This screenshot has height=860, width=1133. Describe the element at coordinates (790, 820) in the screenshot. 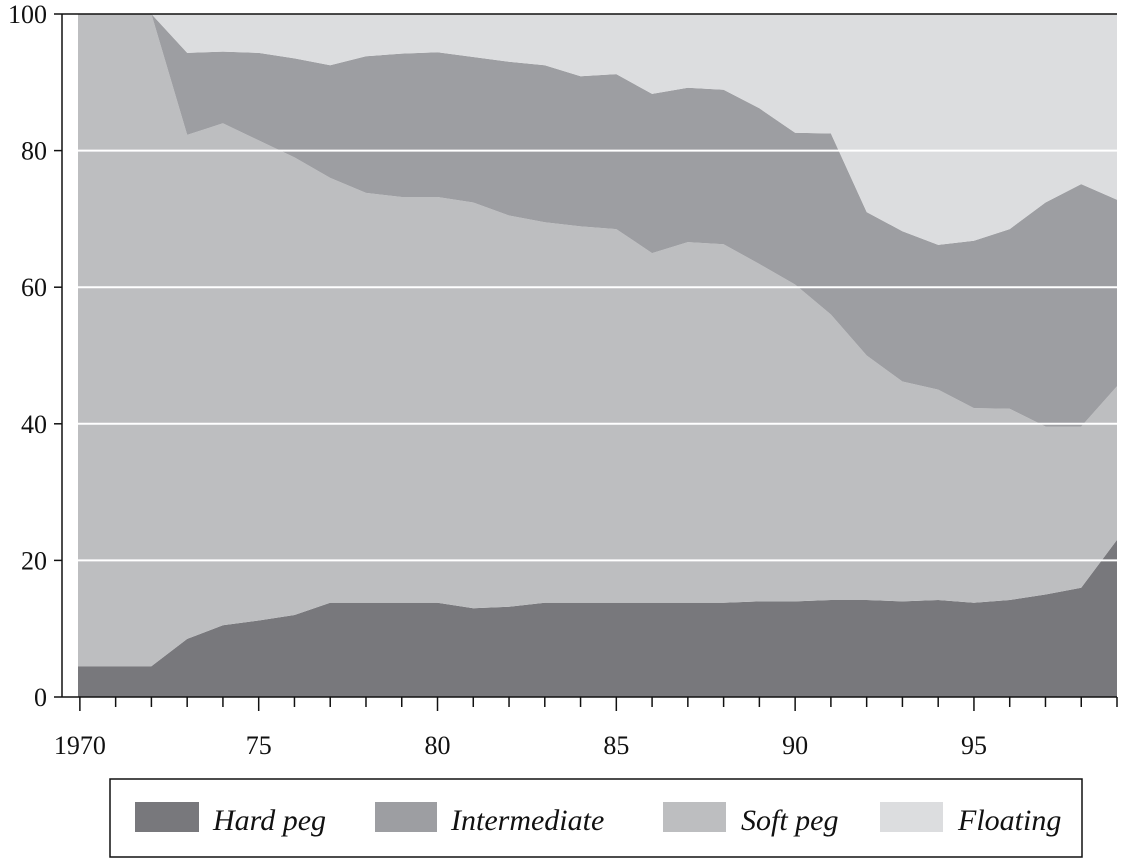

I see `legend-label-soft-peg: Soft peg` at that location.